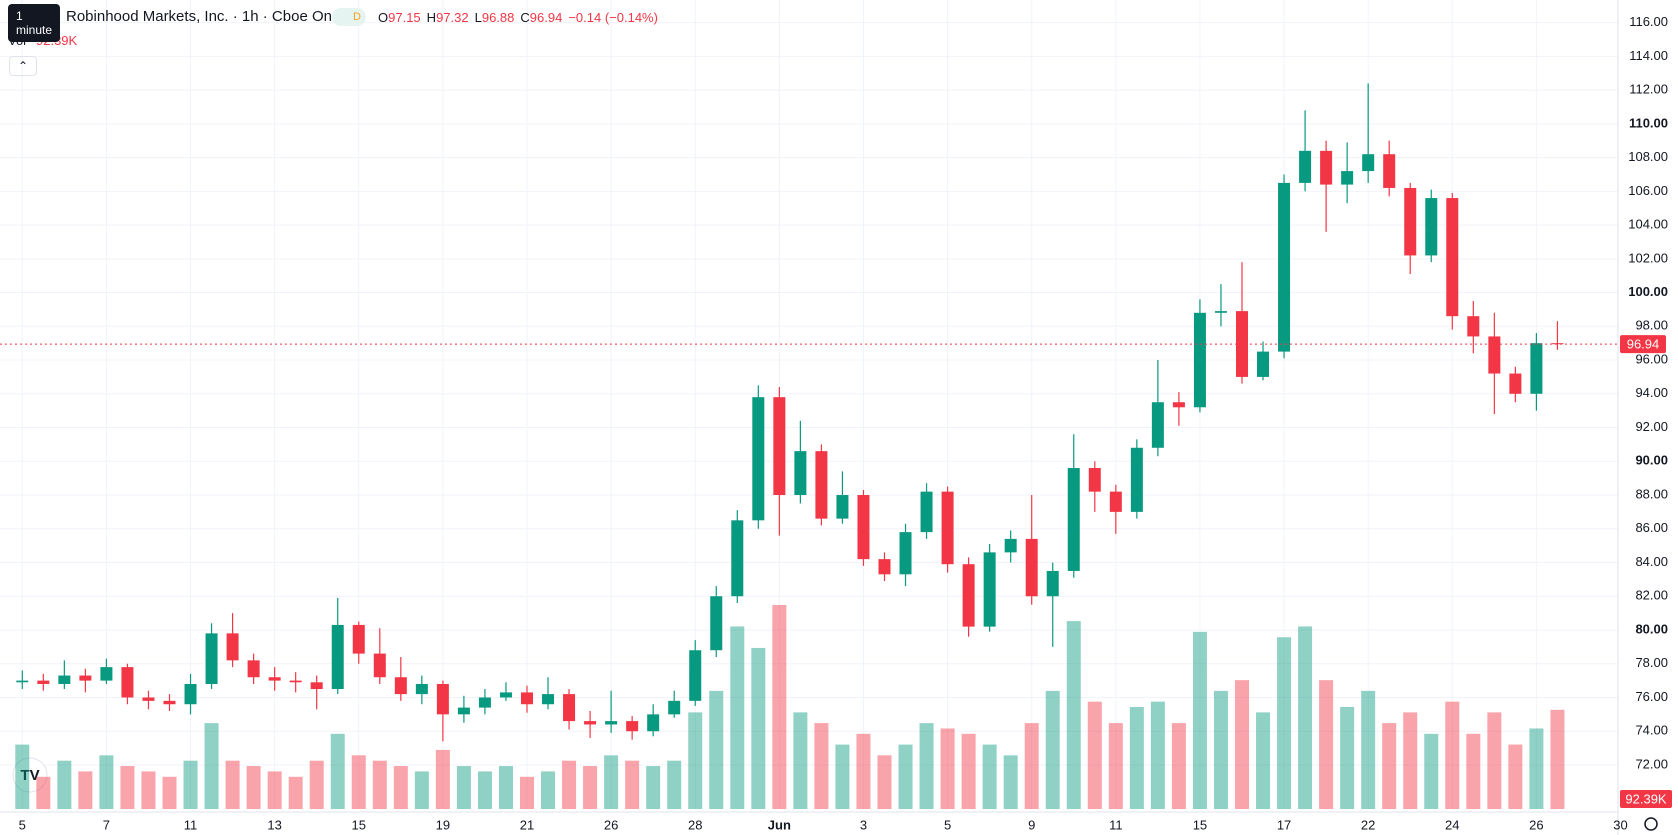 This screenshot has width=1678, height=835. What do you see at coordinates (1648, 21) in the screenshot?
I see `y-tick-label: 116.00` at bounding box center [1648, 21].